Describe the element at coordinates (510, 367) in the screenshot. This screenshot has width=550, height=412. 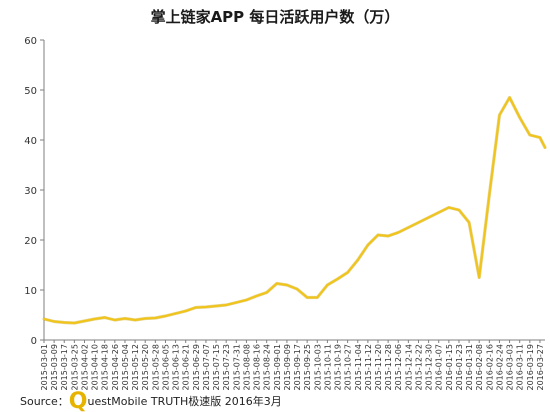
I see `x-tick-label: 2016-03-03` at that location.